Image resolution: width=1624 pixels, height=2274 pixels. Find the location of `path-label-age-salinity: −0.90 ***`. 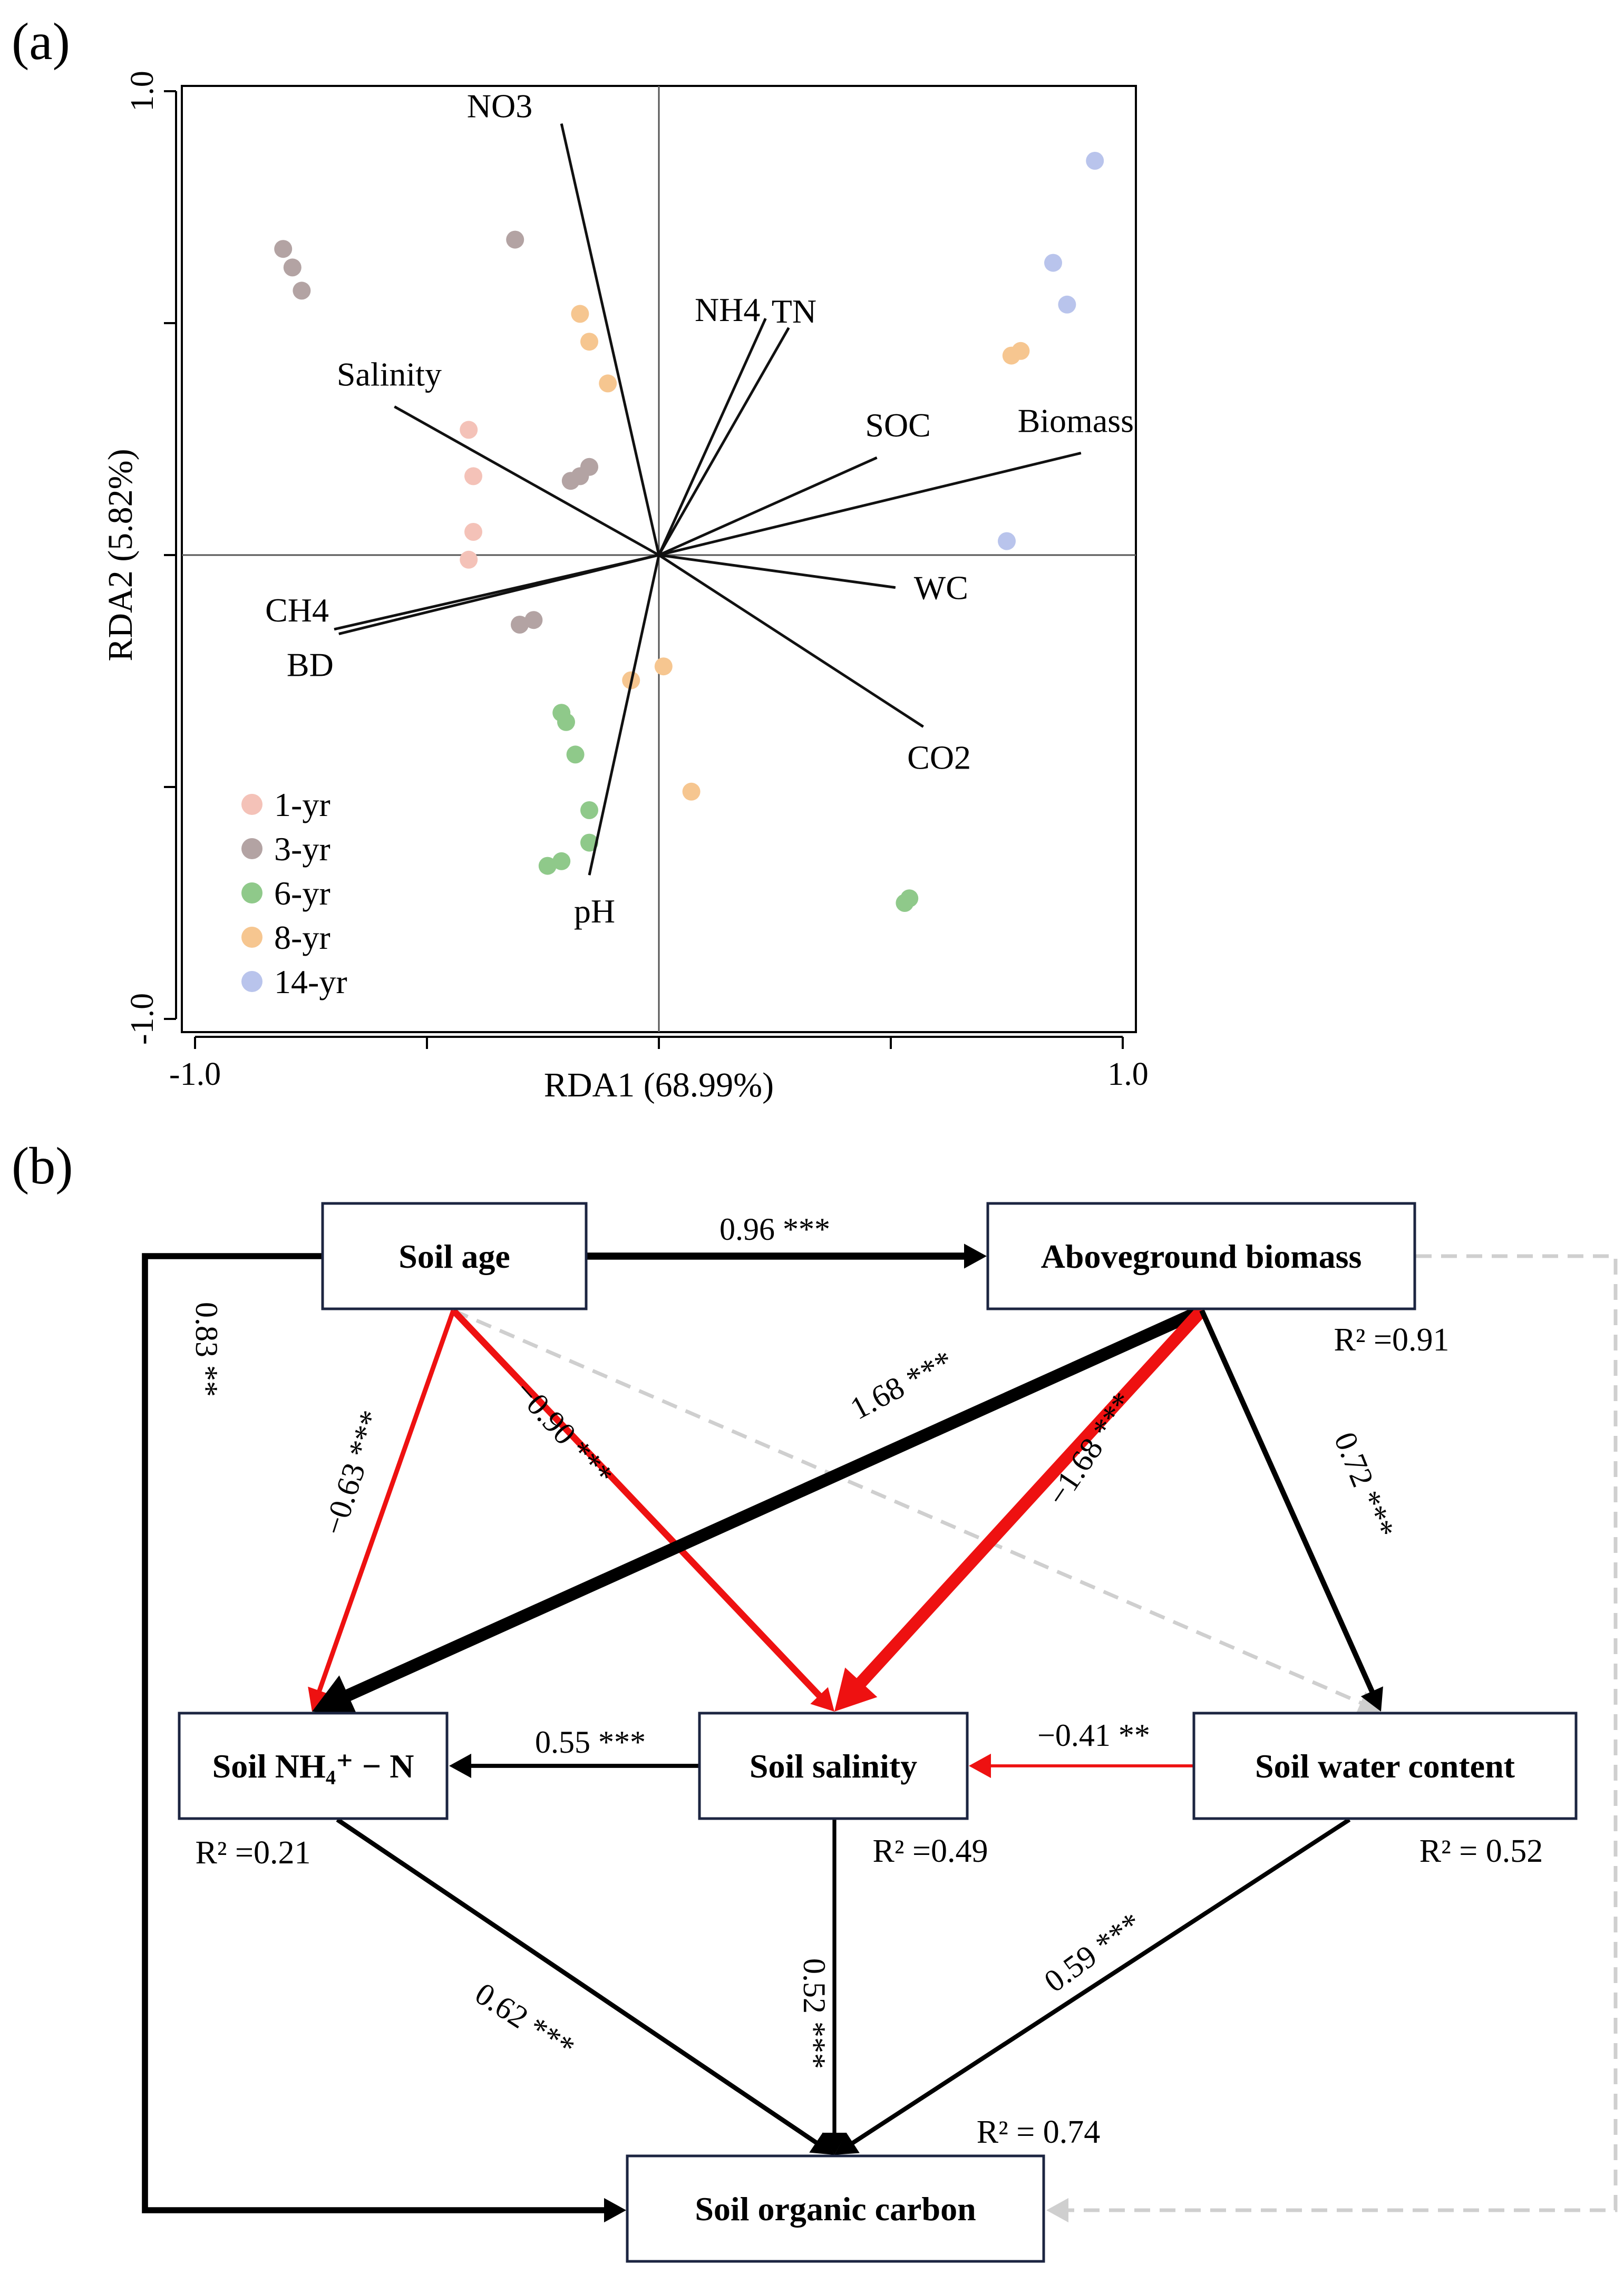

path-label-age-salinity: −0.90 *** is located at coordinates (564, 1433).